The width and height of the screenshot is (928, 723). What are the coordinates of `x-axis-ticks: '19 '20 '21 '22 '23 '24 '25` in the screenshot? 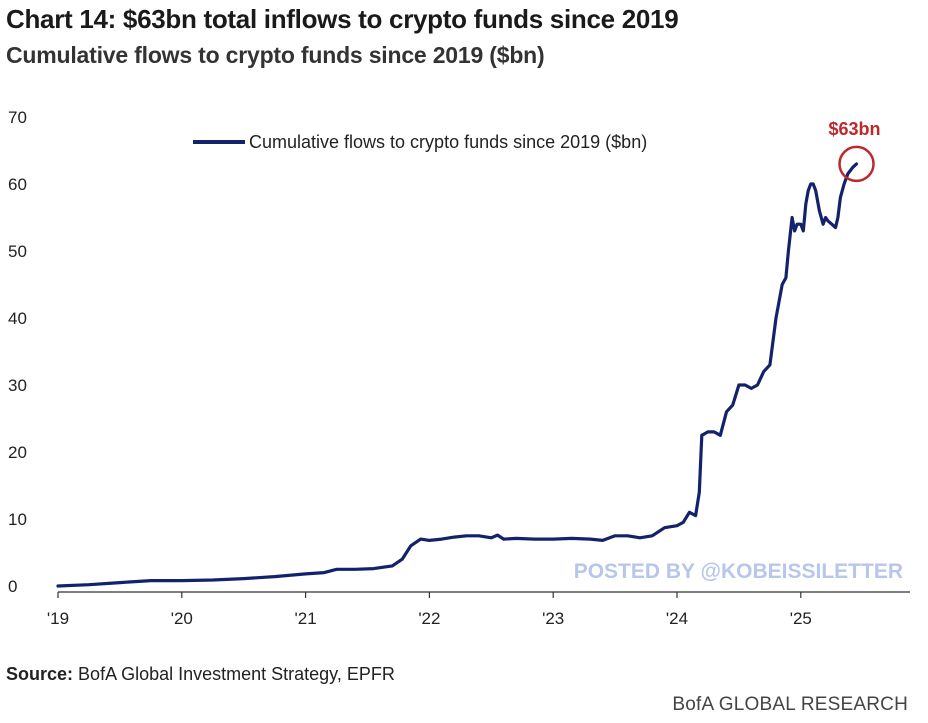 It's located at (429, 610).